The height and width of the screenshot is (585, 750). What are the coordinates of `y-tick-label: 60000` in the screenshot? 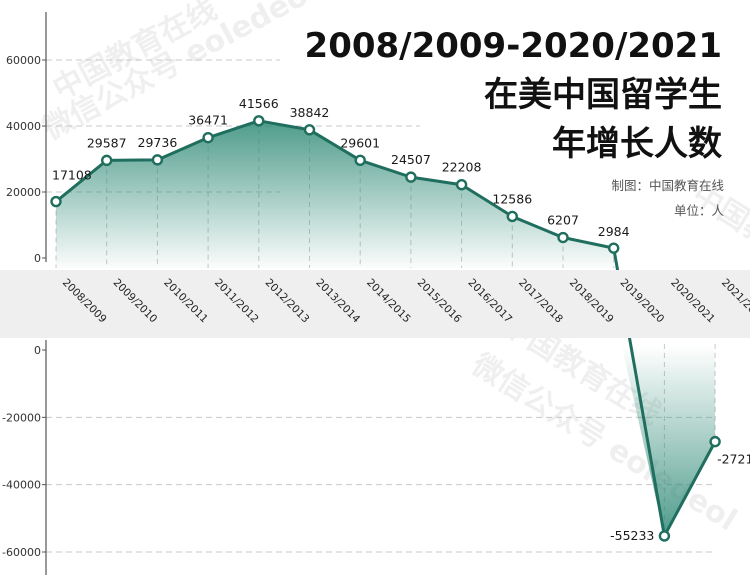 It's located at (23, 60).